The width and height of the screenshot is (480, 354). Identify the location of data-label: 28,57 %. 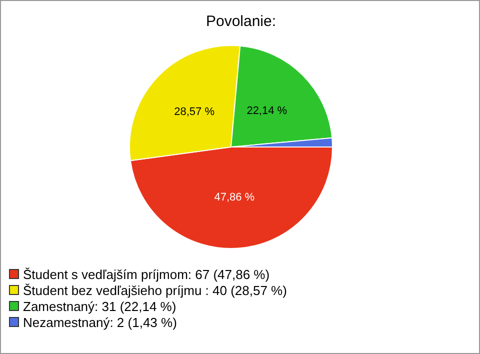
(194, 112).